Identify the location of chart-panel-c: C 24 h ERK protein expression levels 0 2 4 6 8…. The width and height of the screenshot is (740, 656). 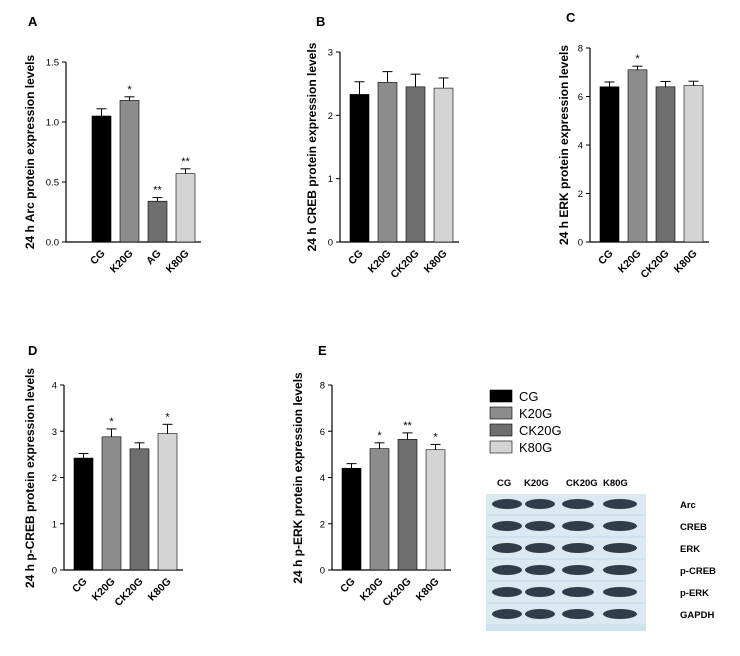
(633, 145).